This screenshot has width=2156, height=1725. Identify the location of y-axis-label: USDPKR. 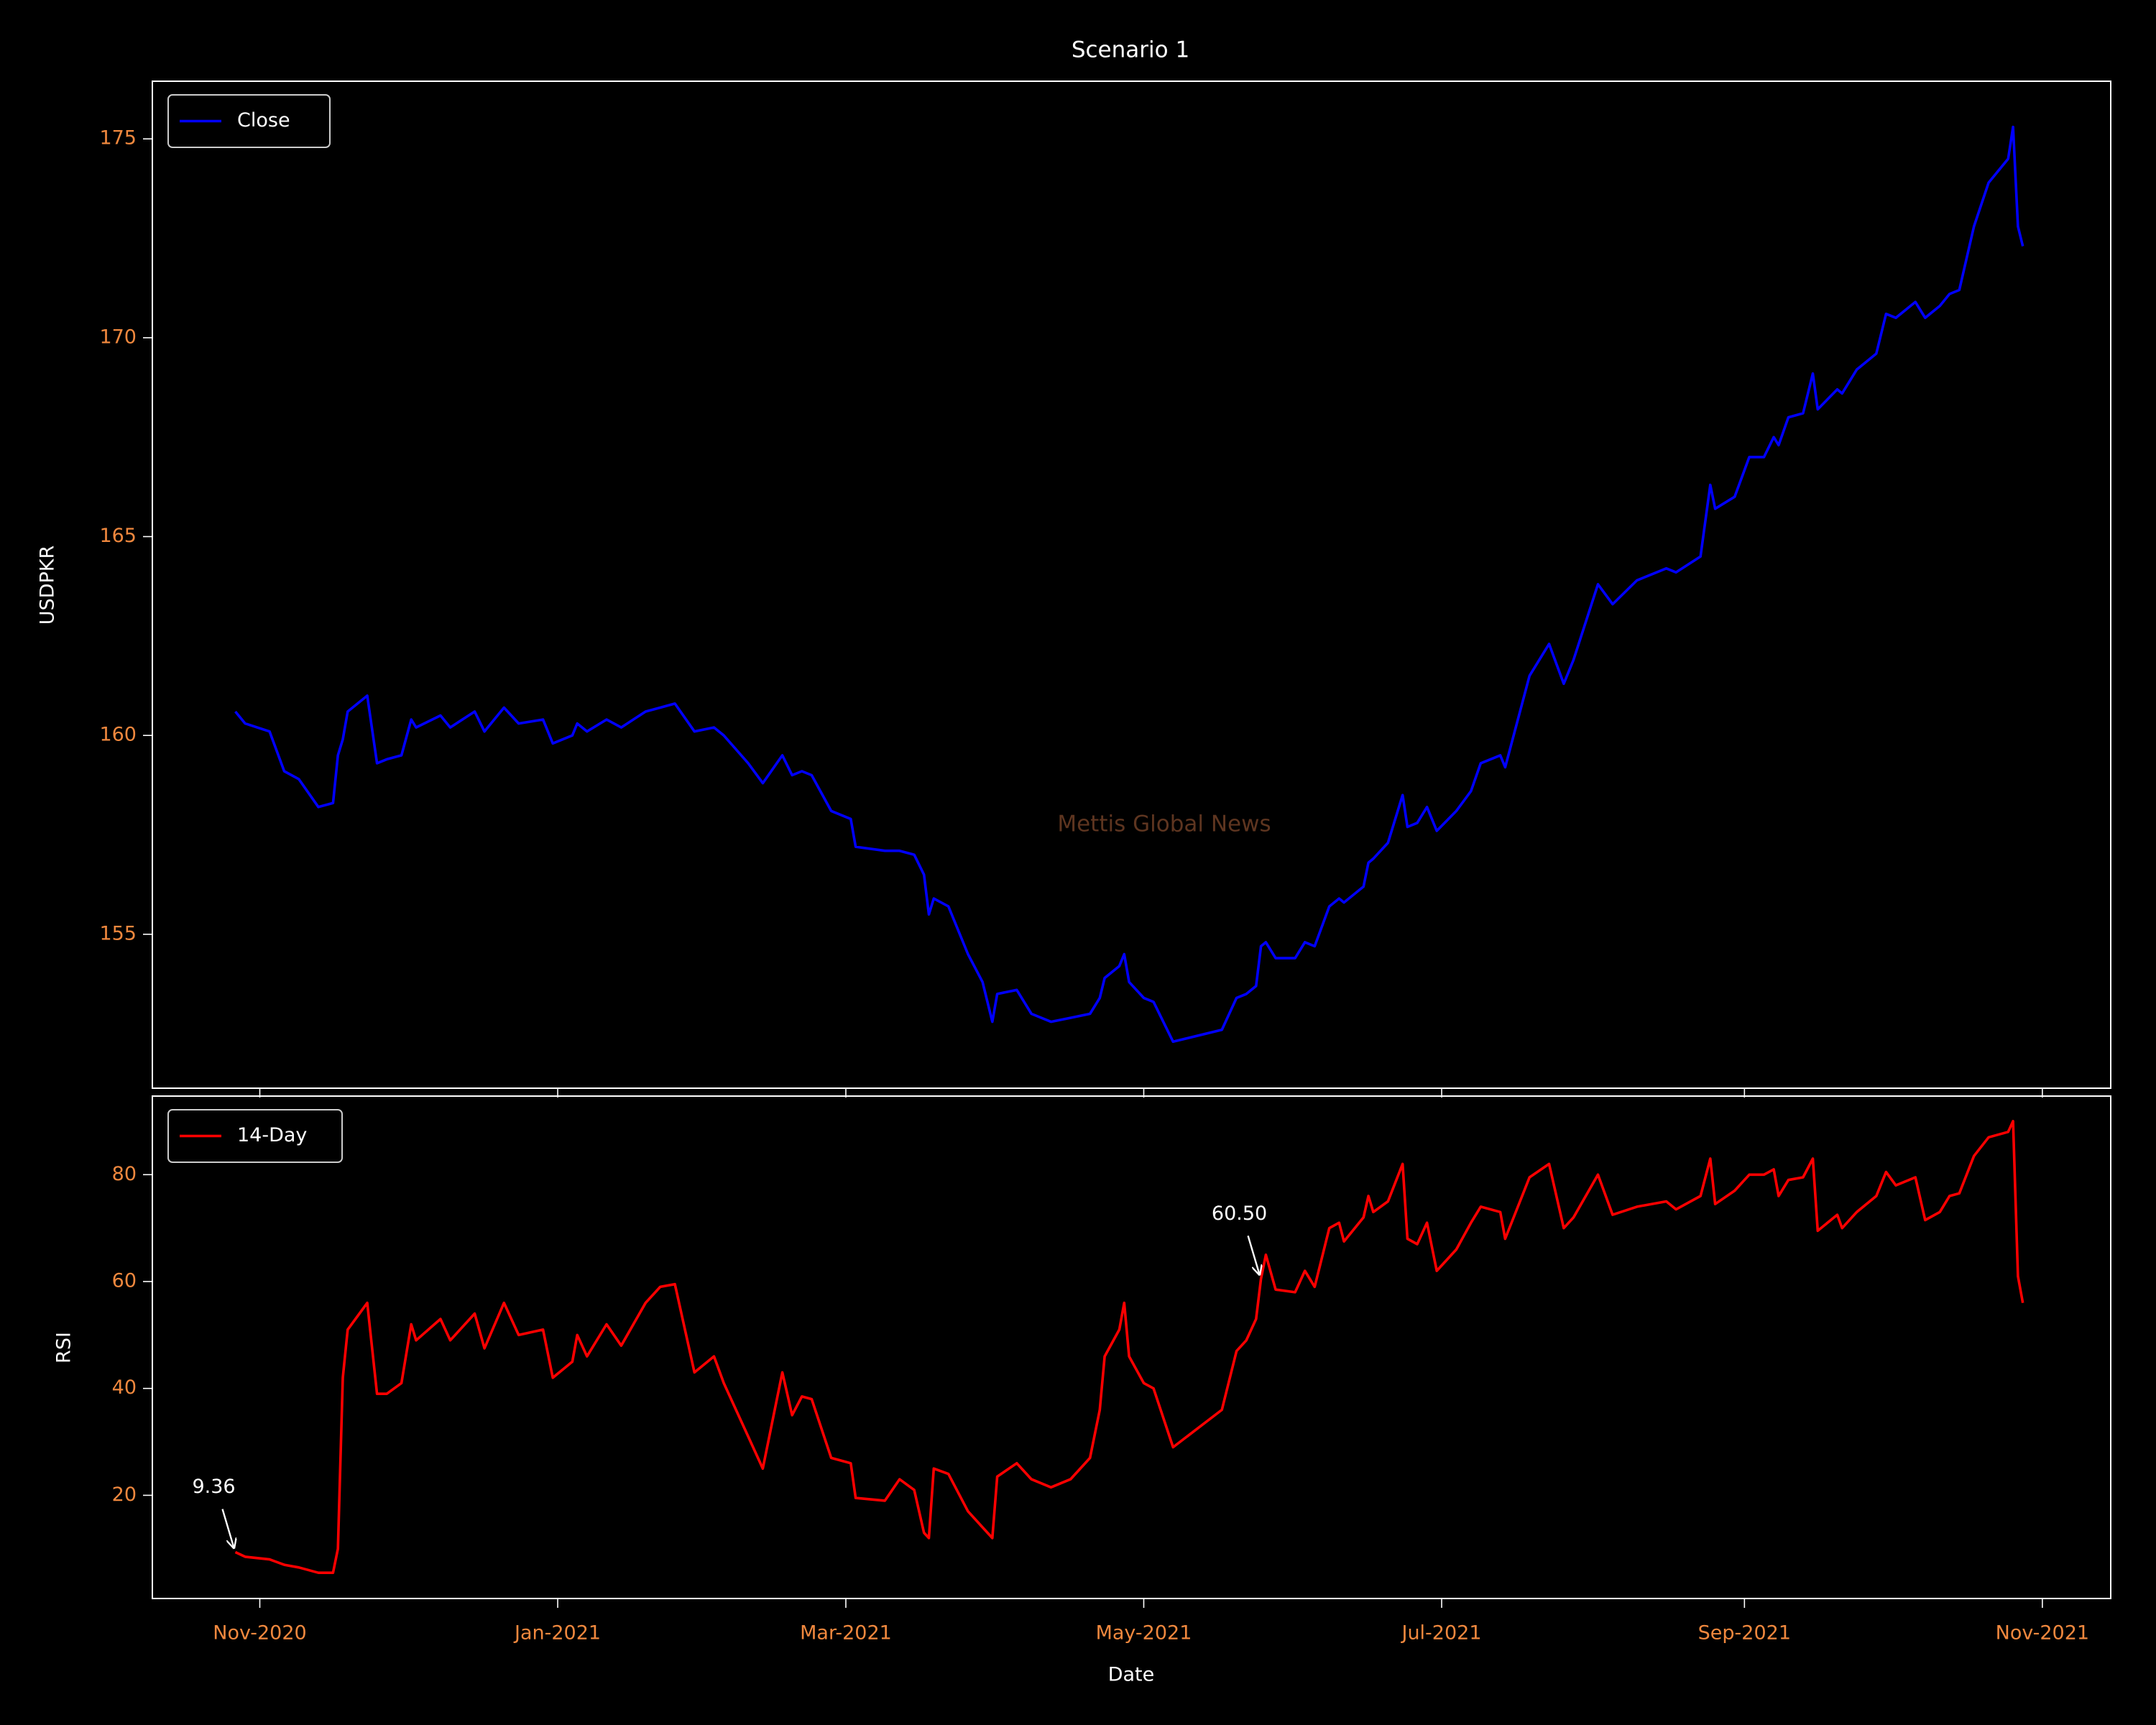
(48, 585).